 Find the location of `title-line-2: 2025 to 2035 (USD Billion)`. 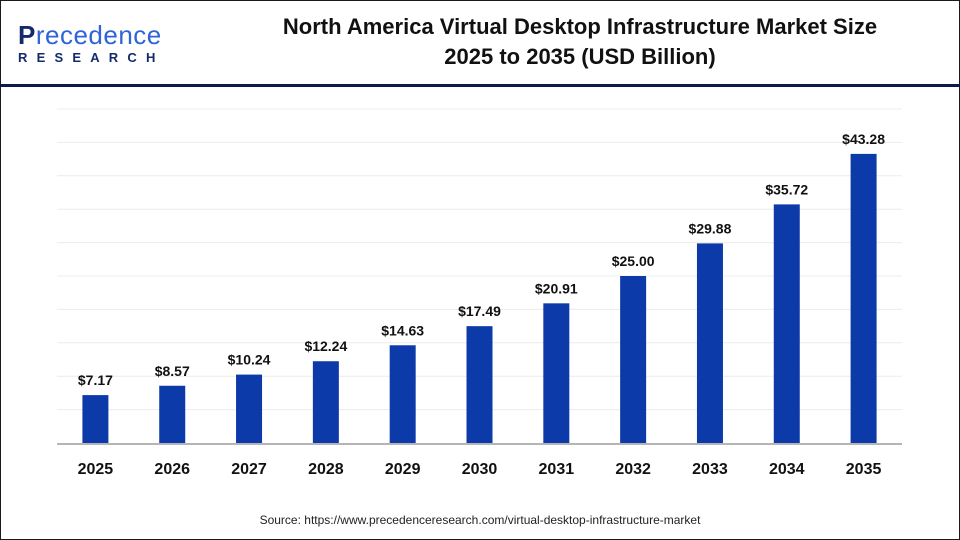

title-line-2: 2025 to 2035 (USD Billion) is located at coordinates (580, 56).